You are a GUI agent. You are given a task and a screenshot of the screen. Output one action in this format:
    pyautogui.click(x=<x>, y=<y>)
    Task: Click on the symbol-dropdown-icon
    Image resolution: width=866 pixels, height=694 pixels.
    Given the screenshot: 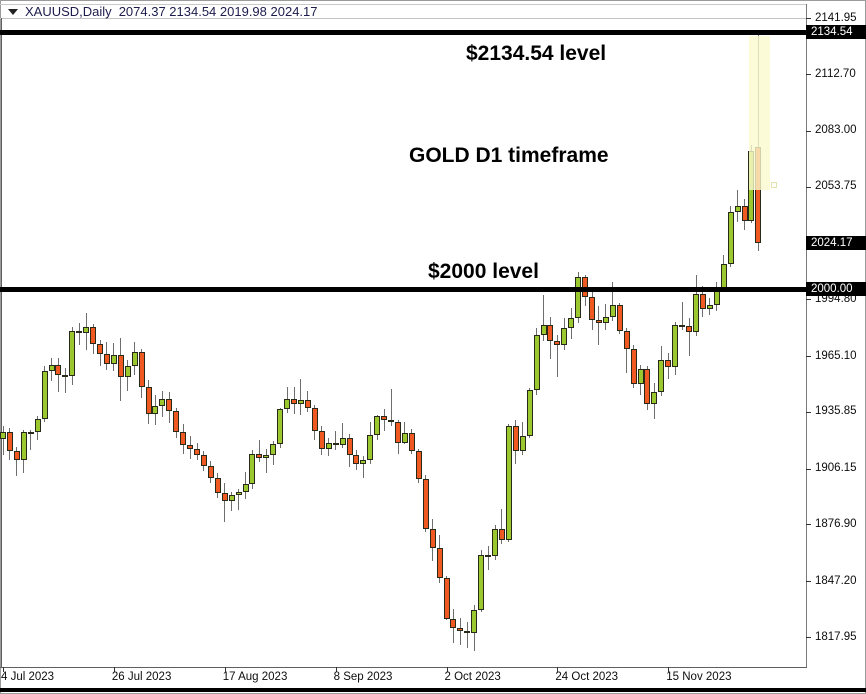 What is the action you would take?
    pyautogui.click(x=13, y=11)
    